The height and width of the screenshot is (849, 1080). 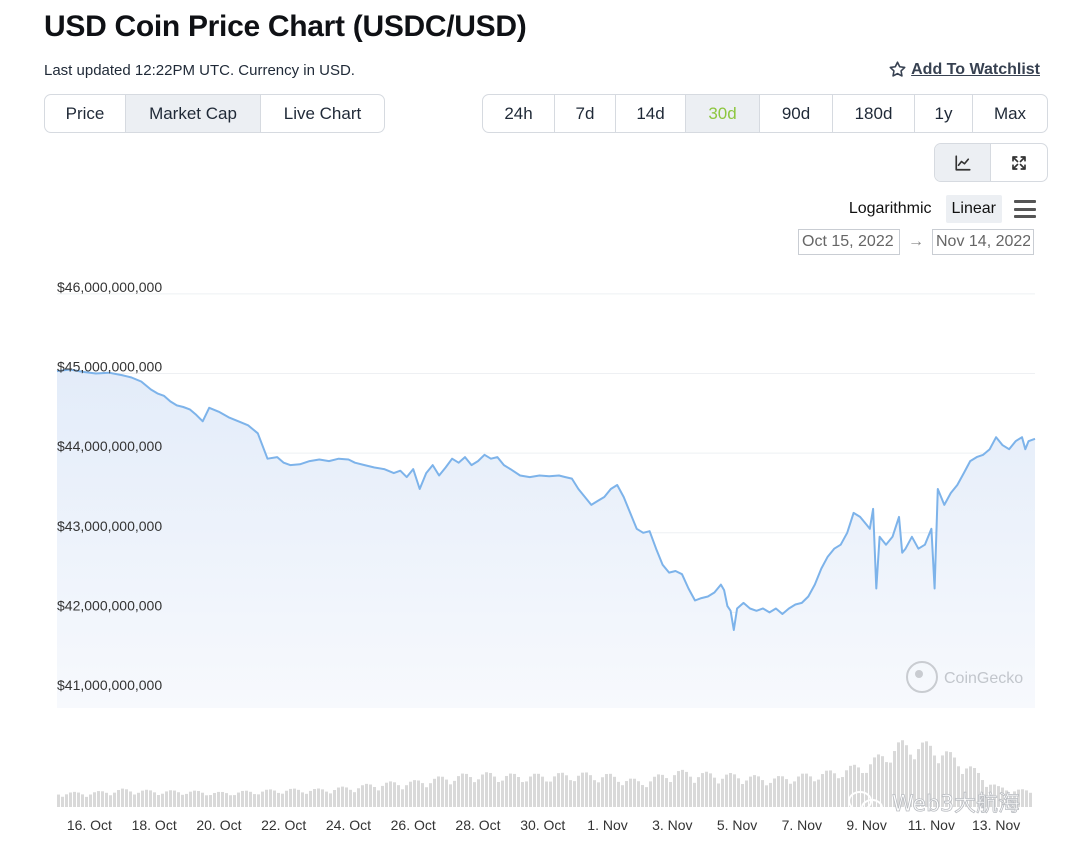 What do you see at coordinates (723, 113) in the screenshot?
I see `range-30d: 30d` at bounding box center [723, 113].